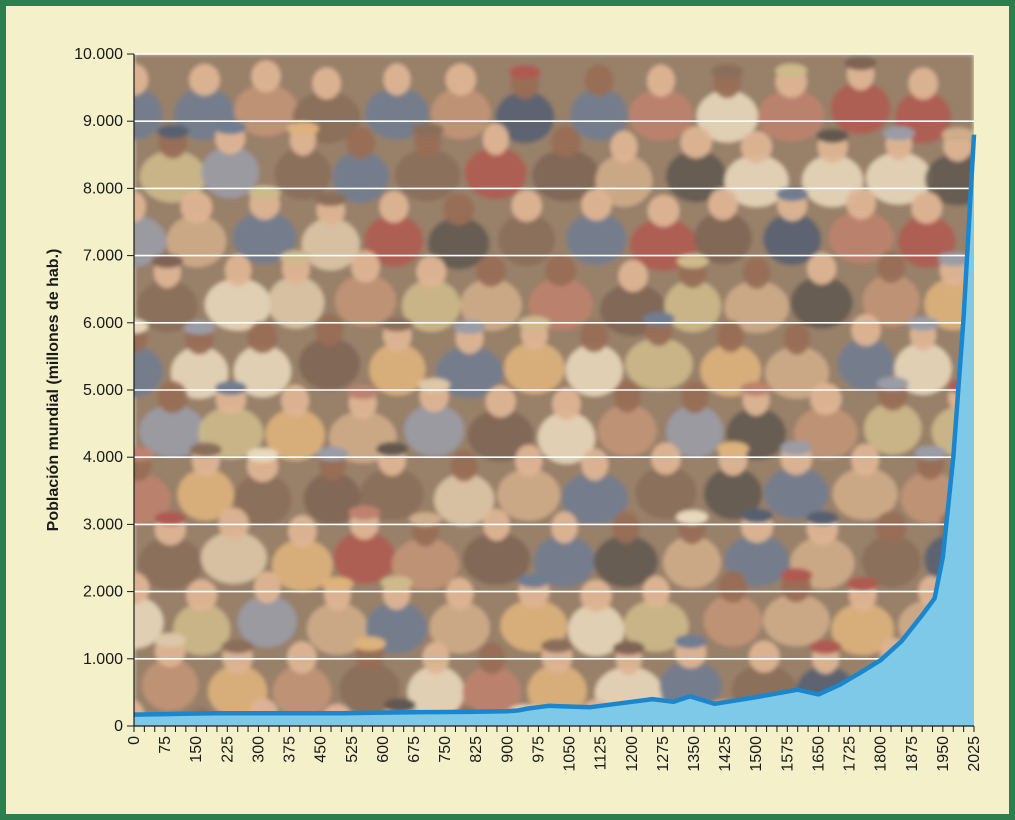  Describe the element at coordinates (414, 749) in the screenshot. I see `x-tick-label: 675` at that location.